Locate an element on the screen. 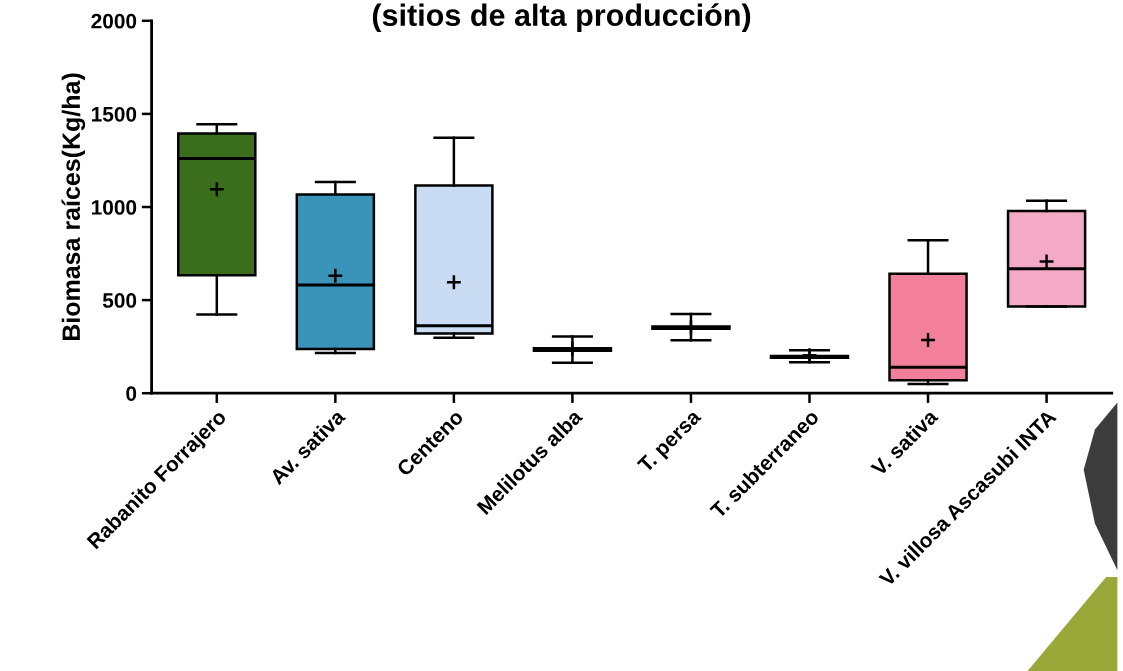  y-tick-label: 500 is located at coordinates (119, 300).